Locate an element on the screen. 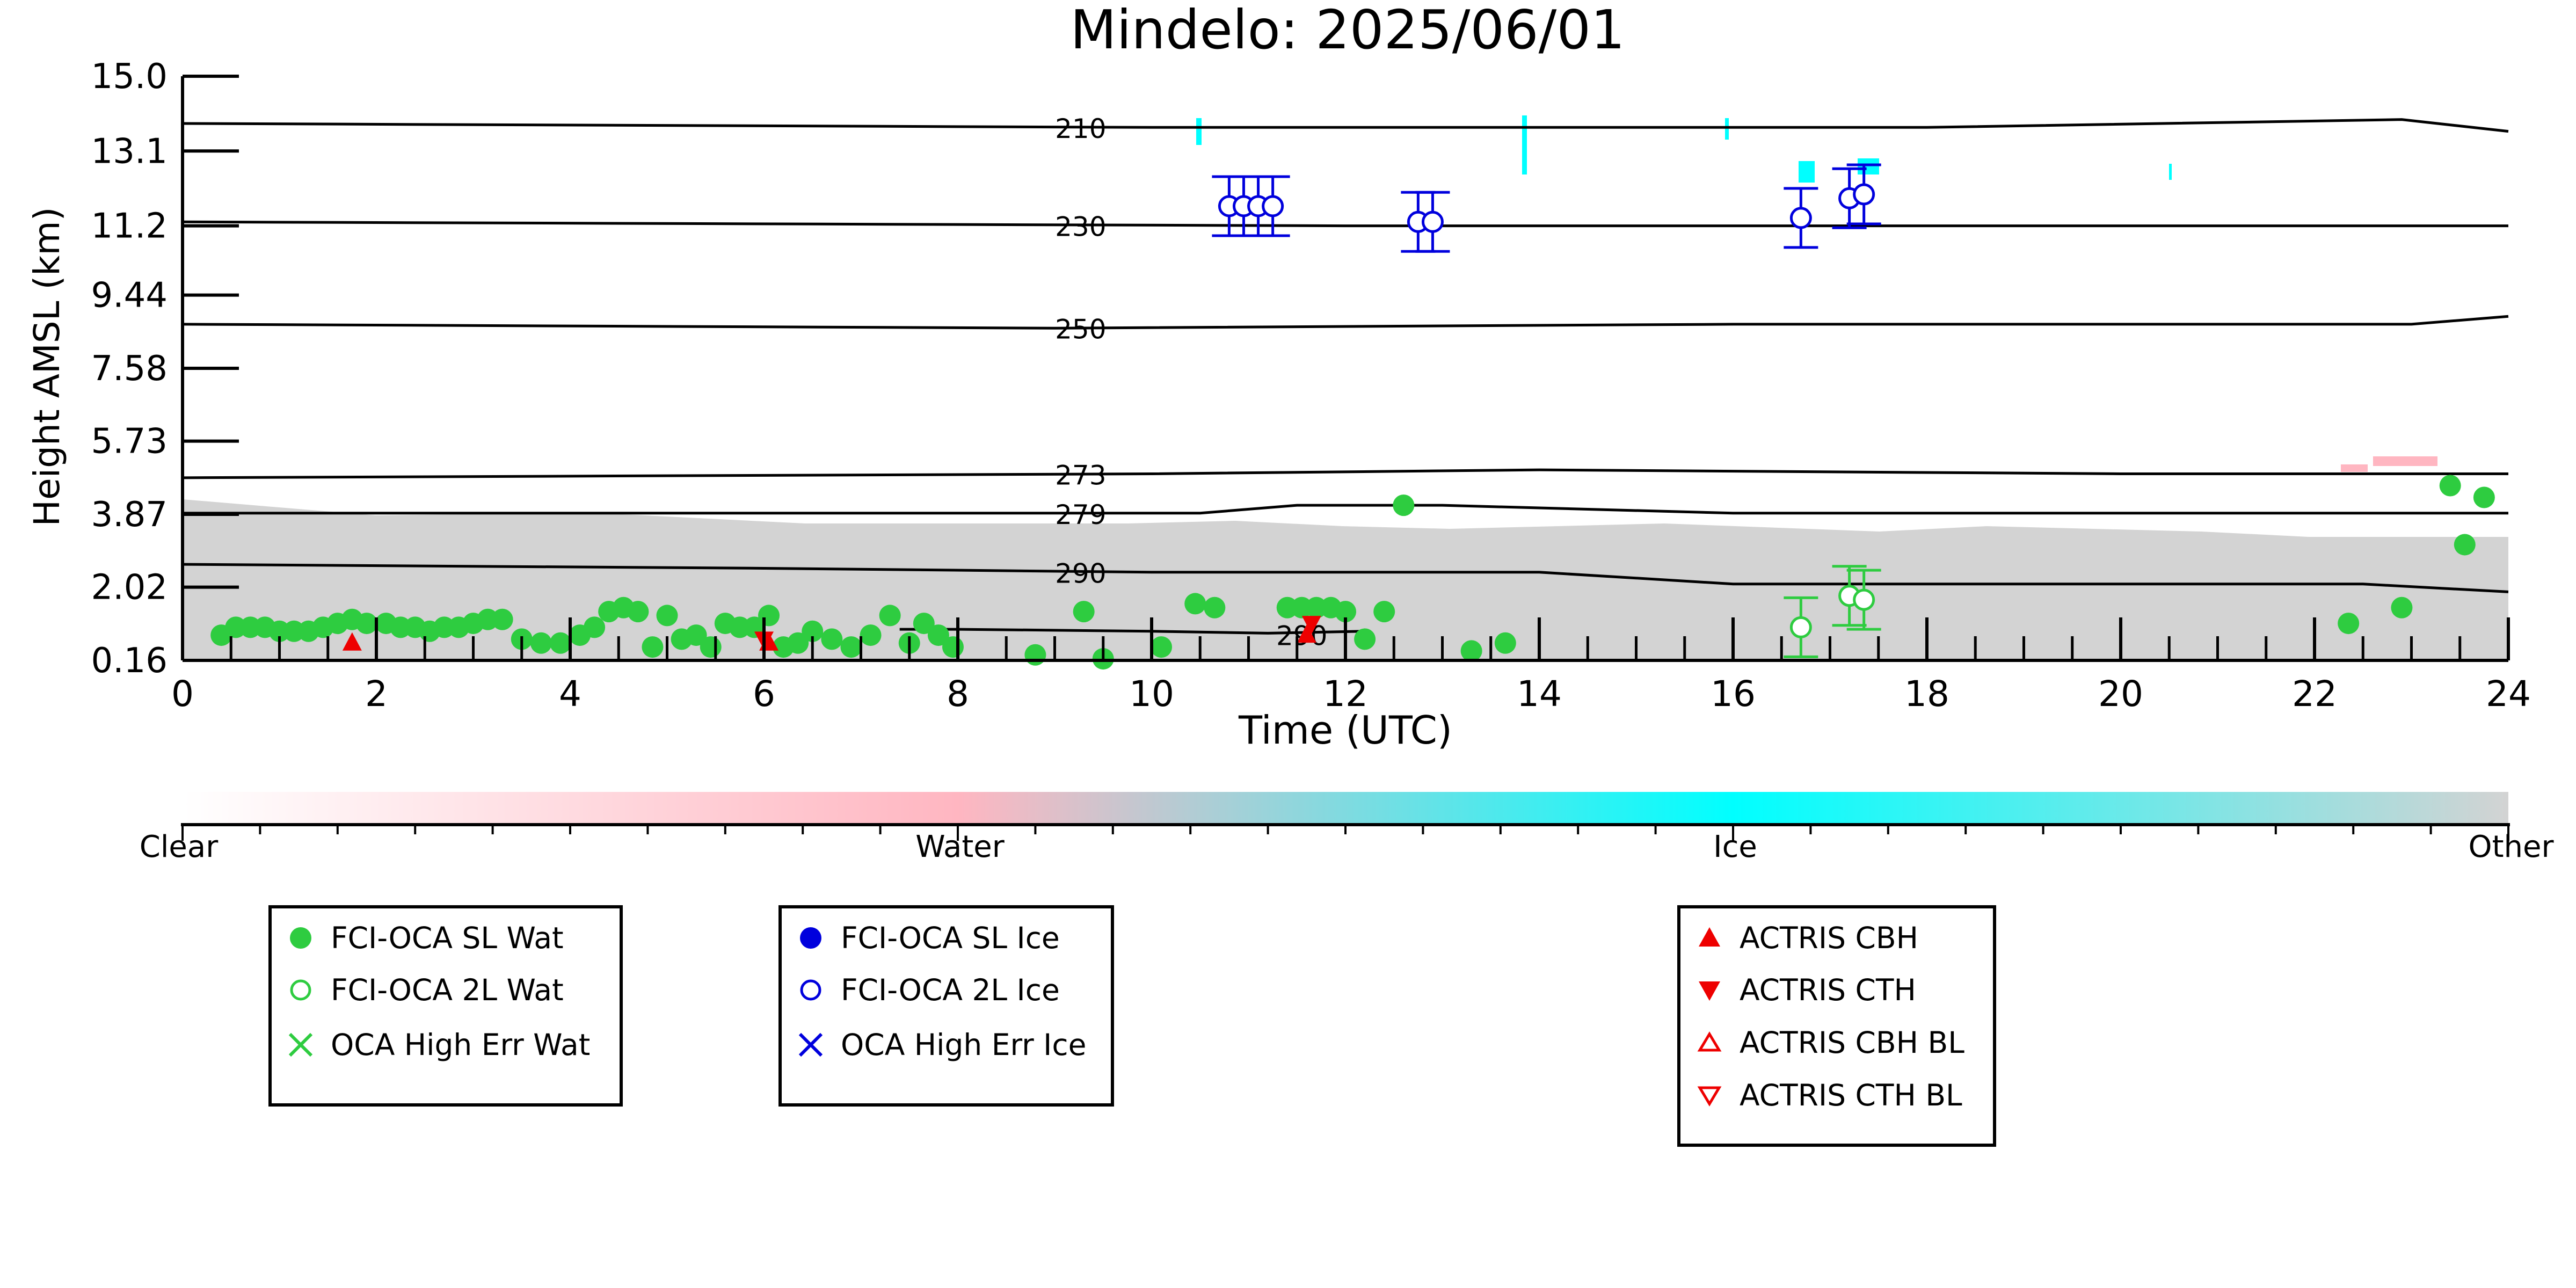  x-tick-label: 12 is located at coordinates (1345, 694).